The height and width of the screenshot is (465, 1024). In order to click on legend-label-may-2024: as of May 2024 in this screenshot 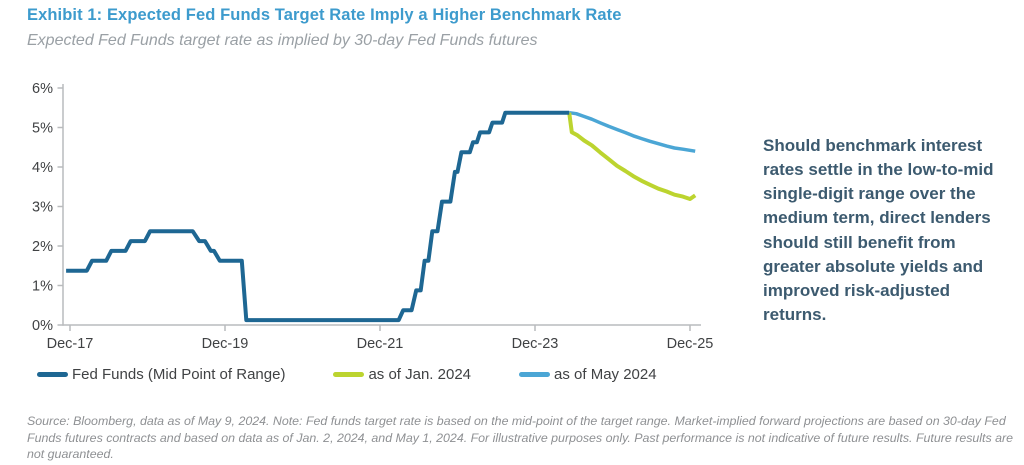, I will do `click(605, 374)`.